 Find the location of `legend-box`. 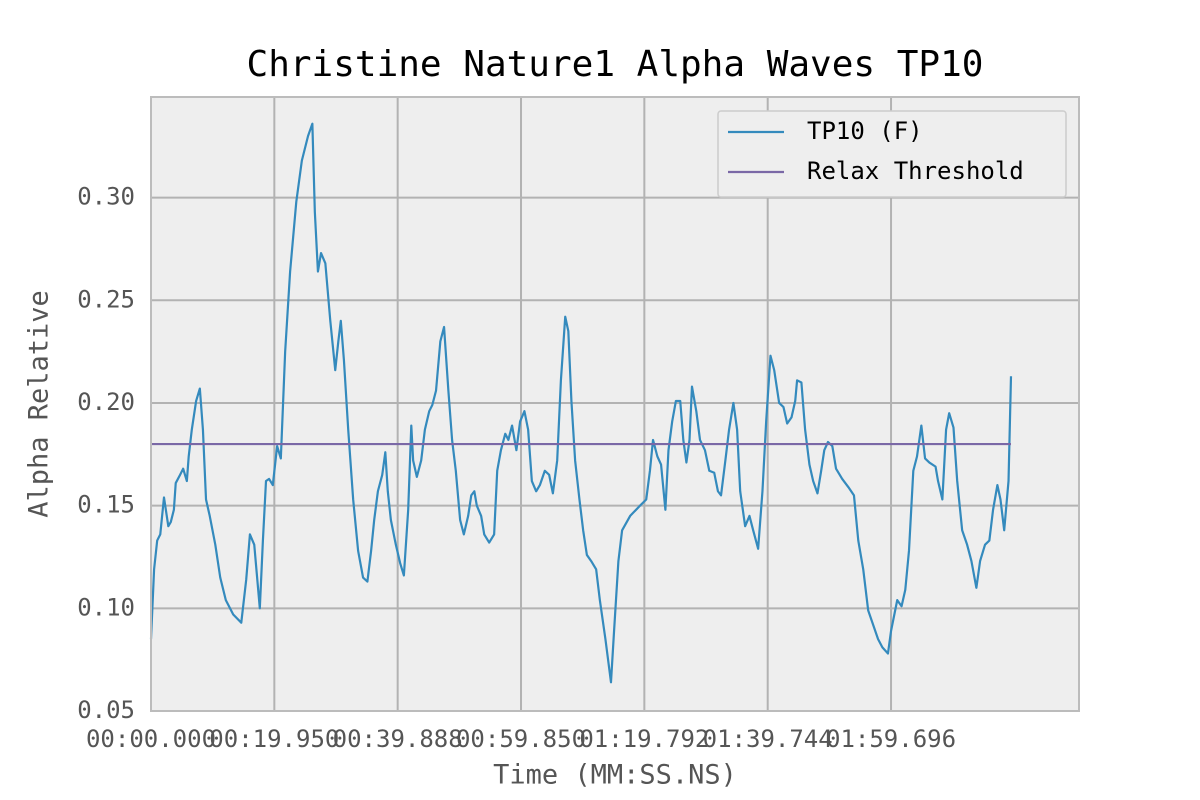

legend-box is located at coordinates (892, 154).